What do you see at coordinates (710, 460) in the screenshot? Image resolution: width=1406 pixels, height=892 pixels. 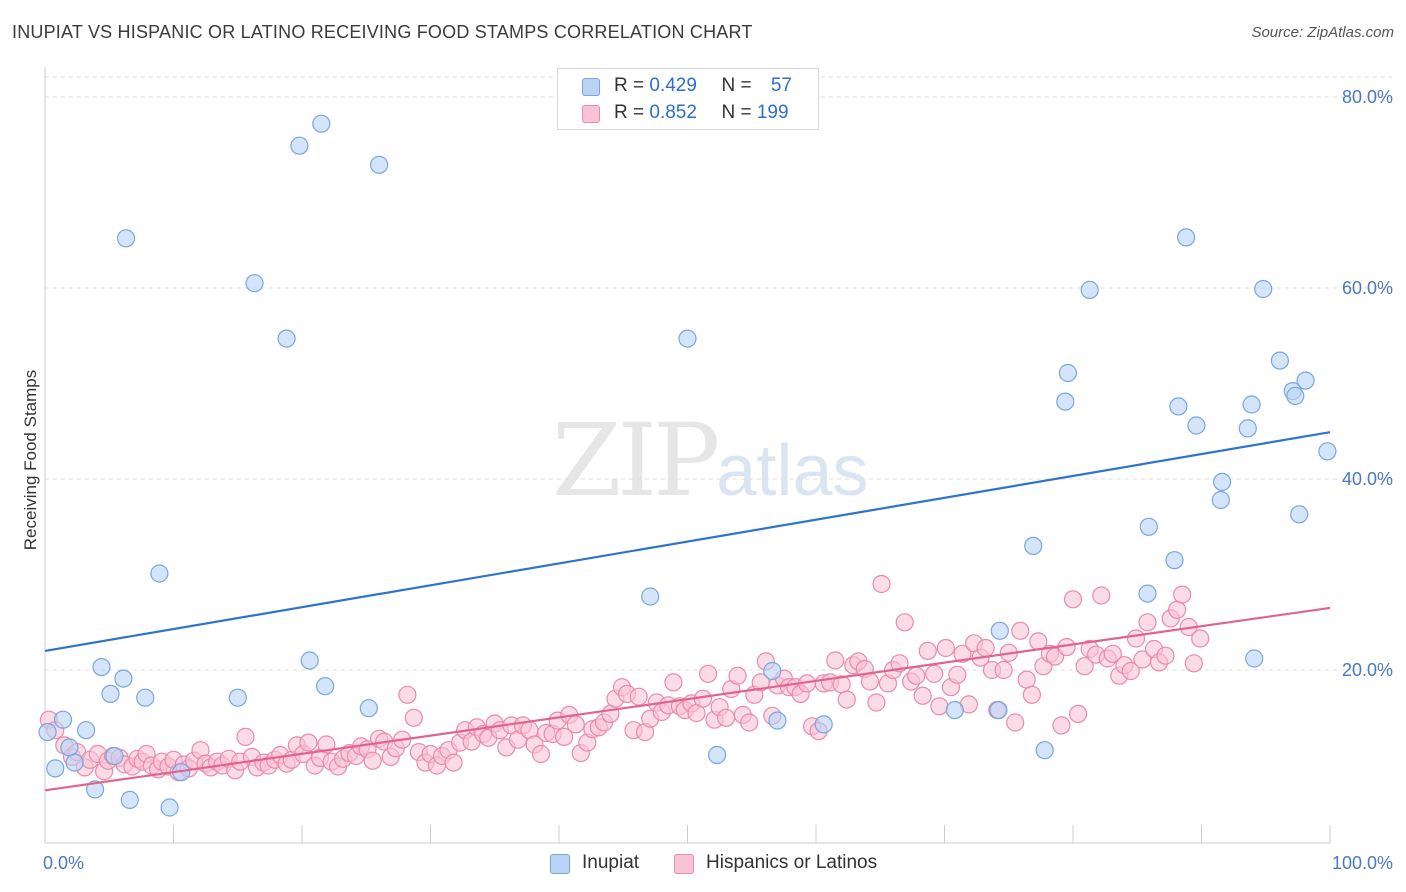 I see `watermark: ZIPatlas` at bounding box center [710, 460].